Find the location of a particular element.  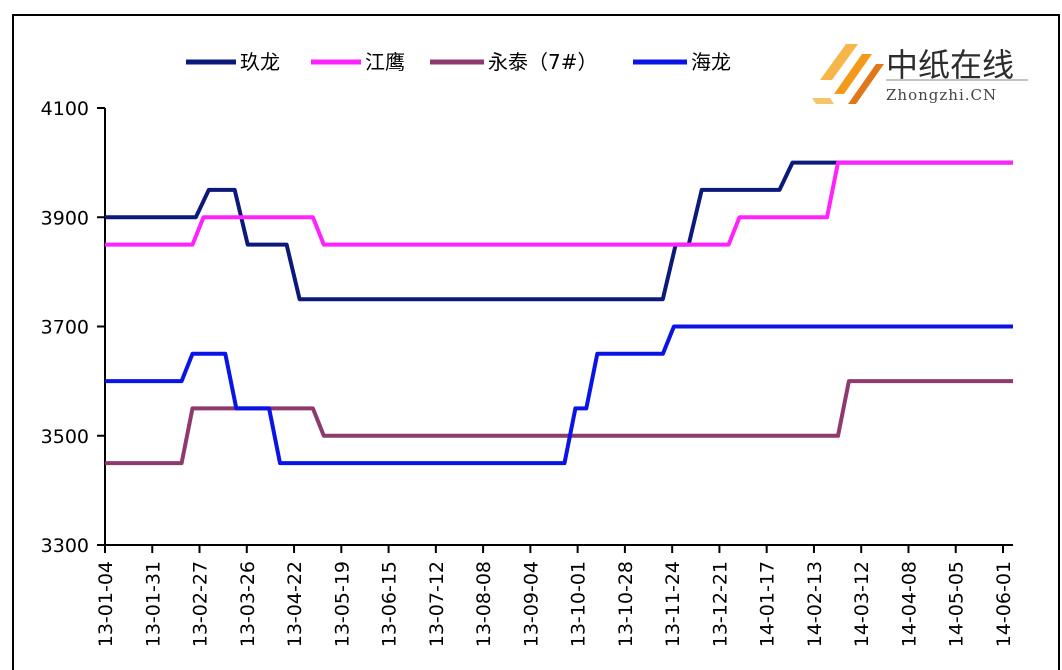

x-tick-label: 13-07-12 is located at coordinates (437, 604).